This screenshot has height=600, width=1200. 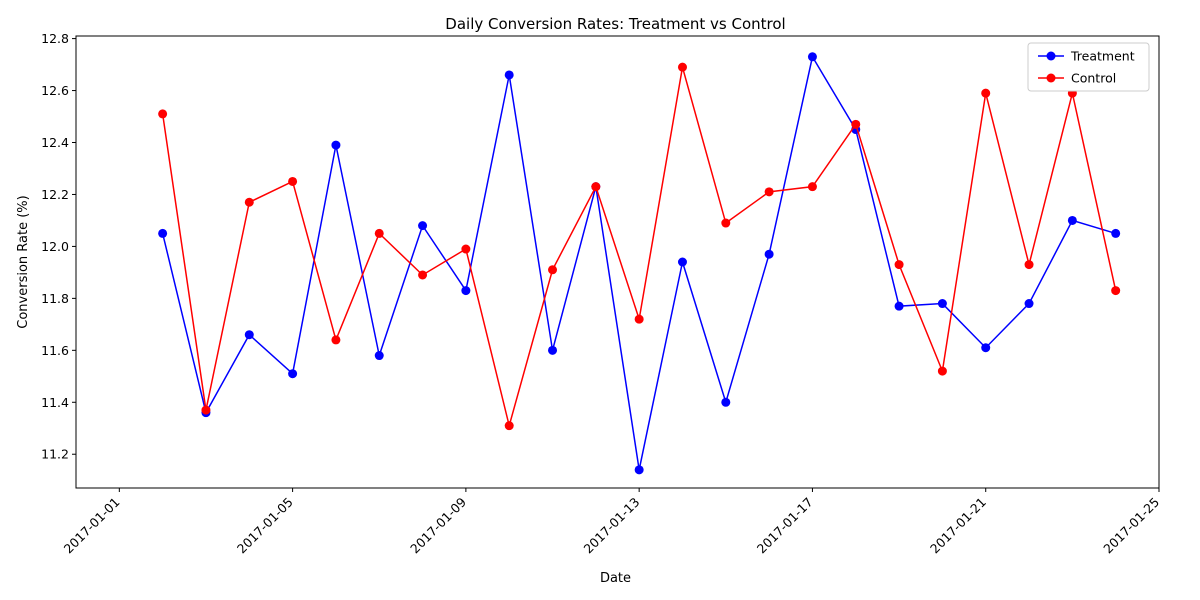 What do you see at coordinates (55, 194) in the screenshot?
I see `y-tick-label: 12.2` at bounding box center [55, 194].